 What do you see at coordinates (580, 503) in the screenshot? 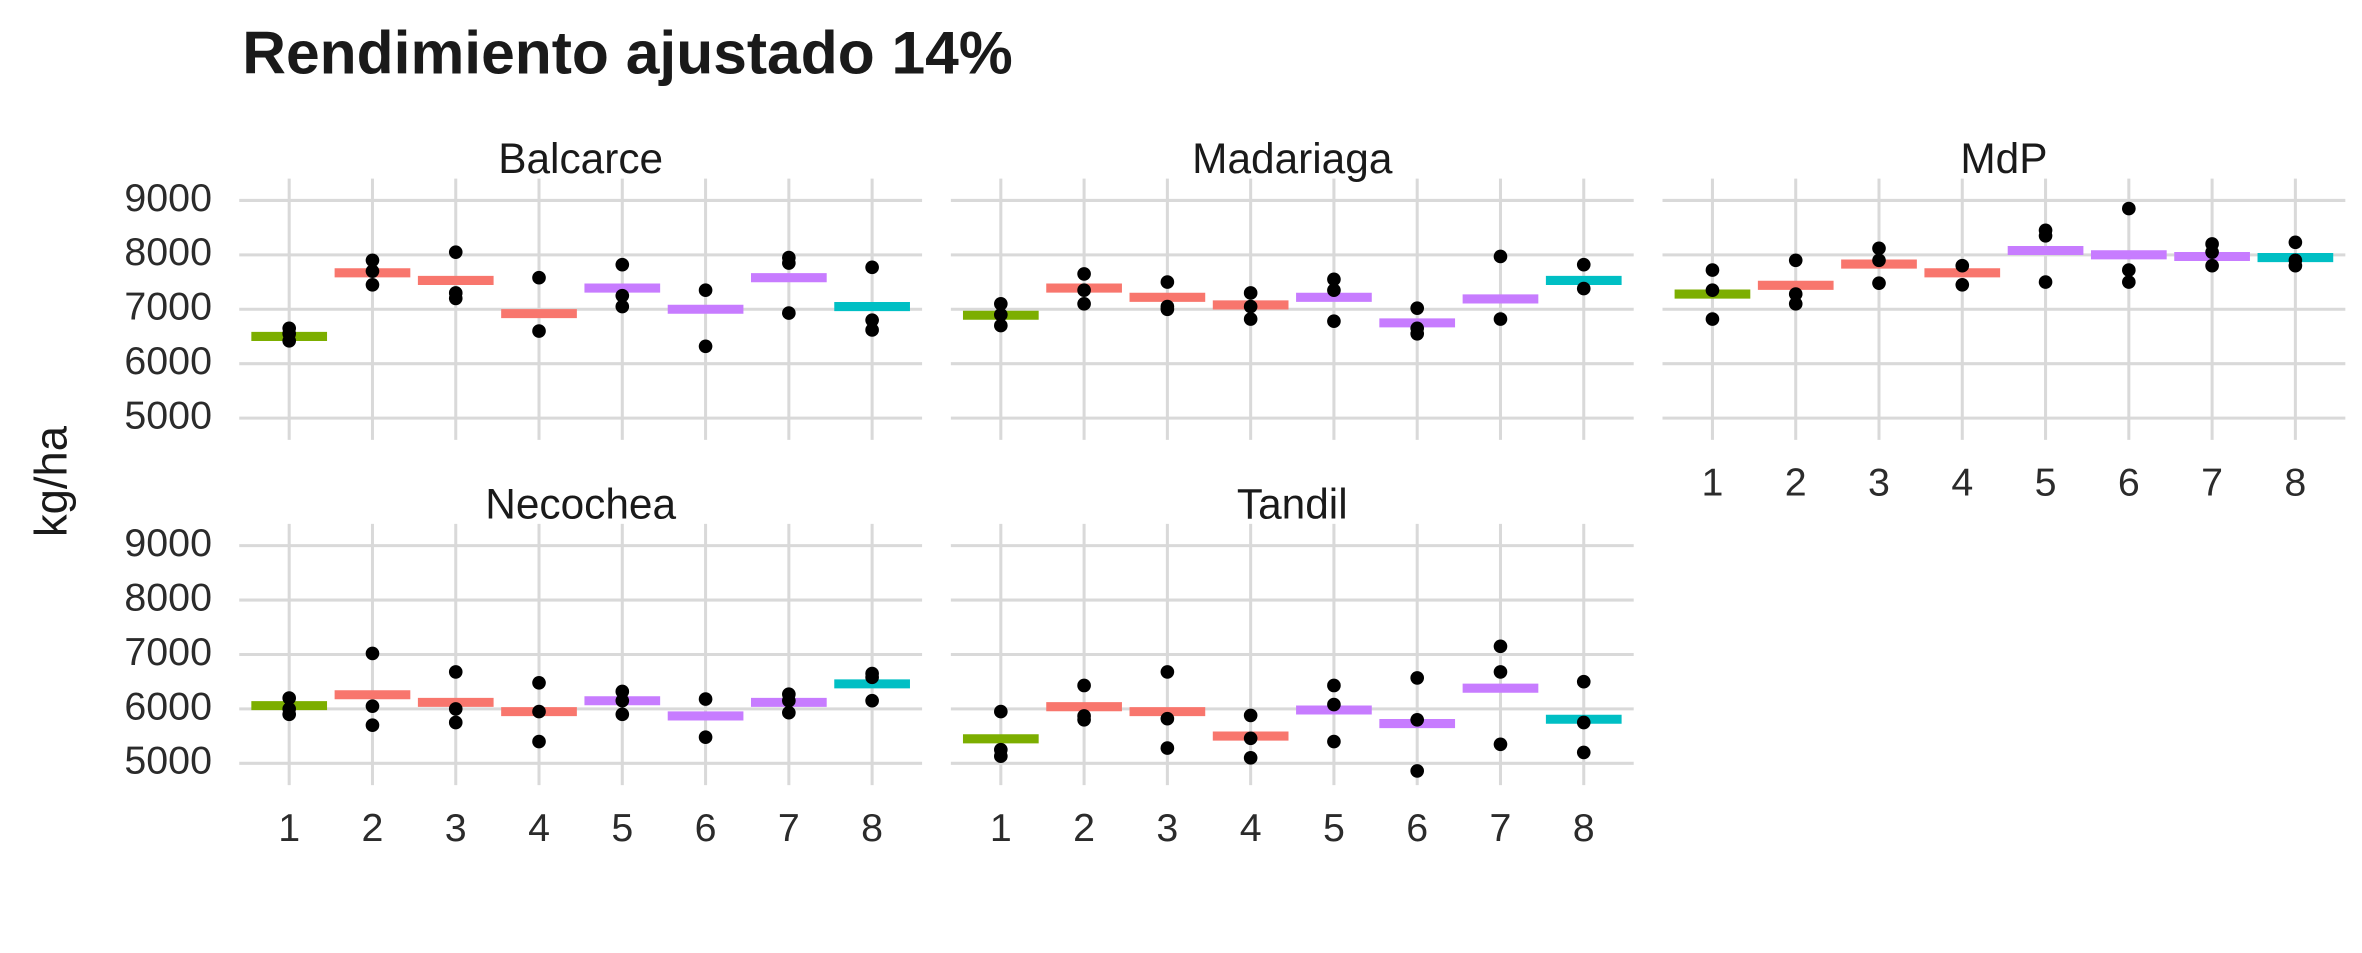
I see `facet-label: Necochea` at bounding box center [580, 503].